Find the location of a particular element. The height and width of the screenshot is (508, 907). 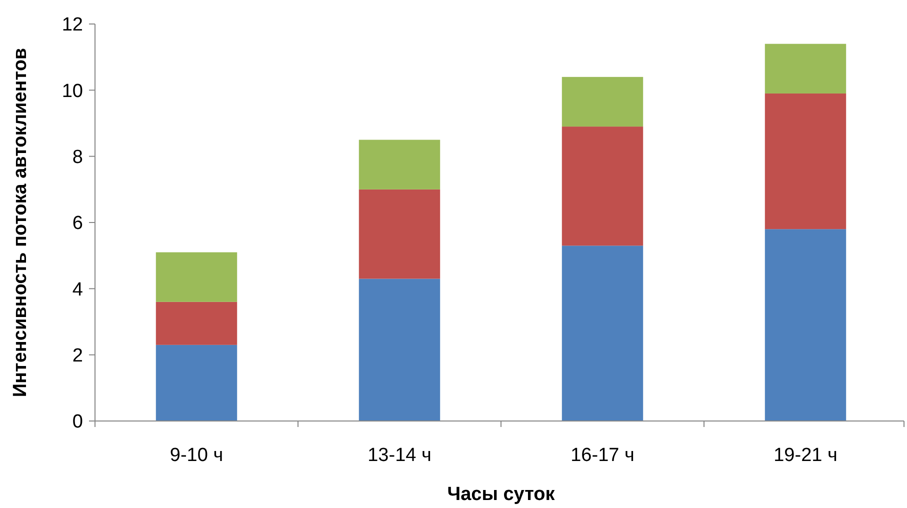

x-axis-title: Часы суток is located at coordinates (501, 494).